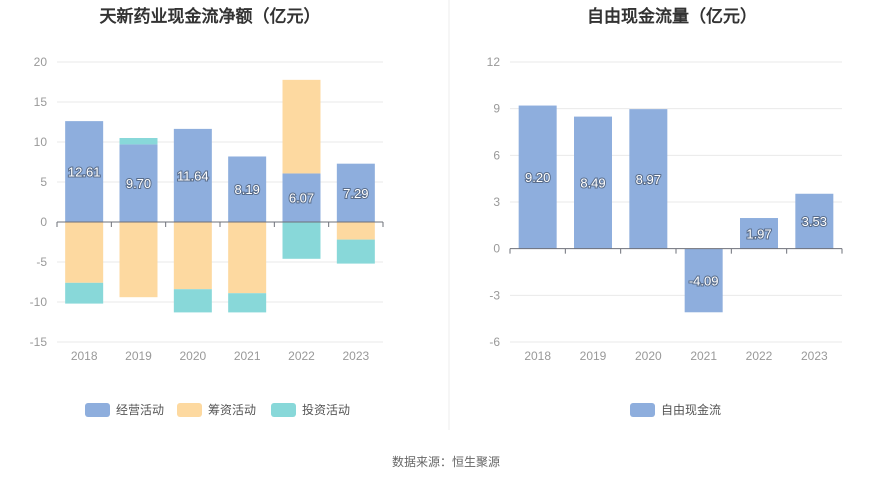 The width and height of the screenshot is (893, 481). I want to click on bar-经营活动-2023, so click(355, 192).